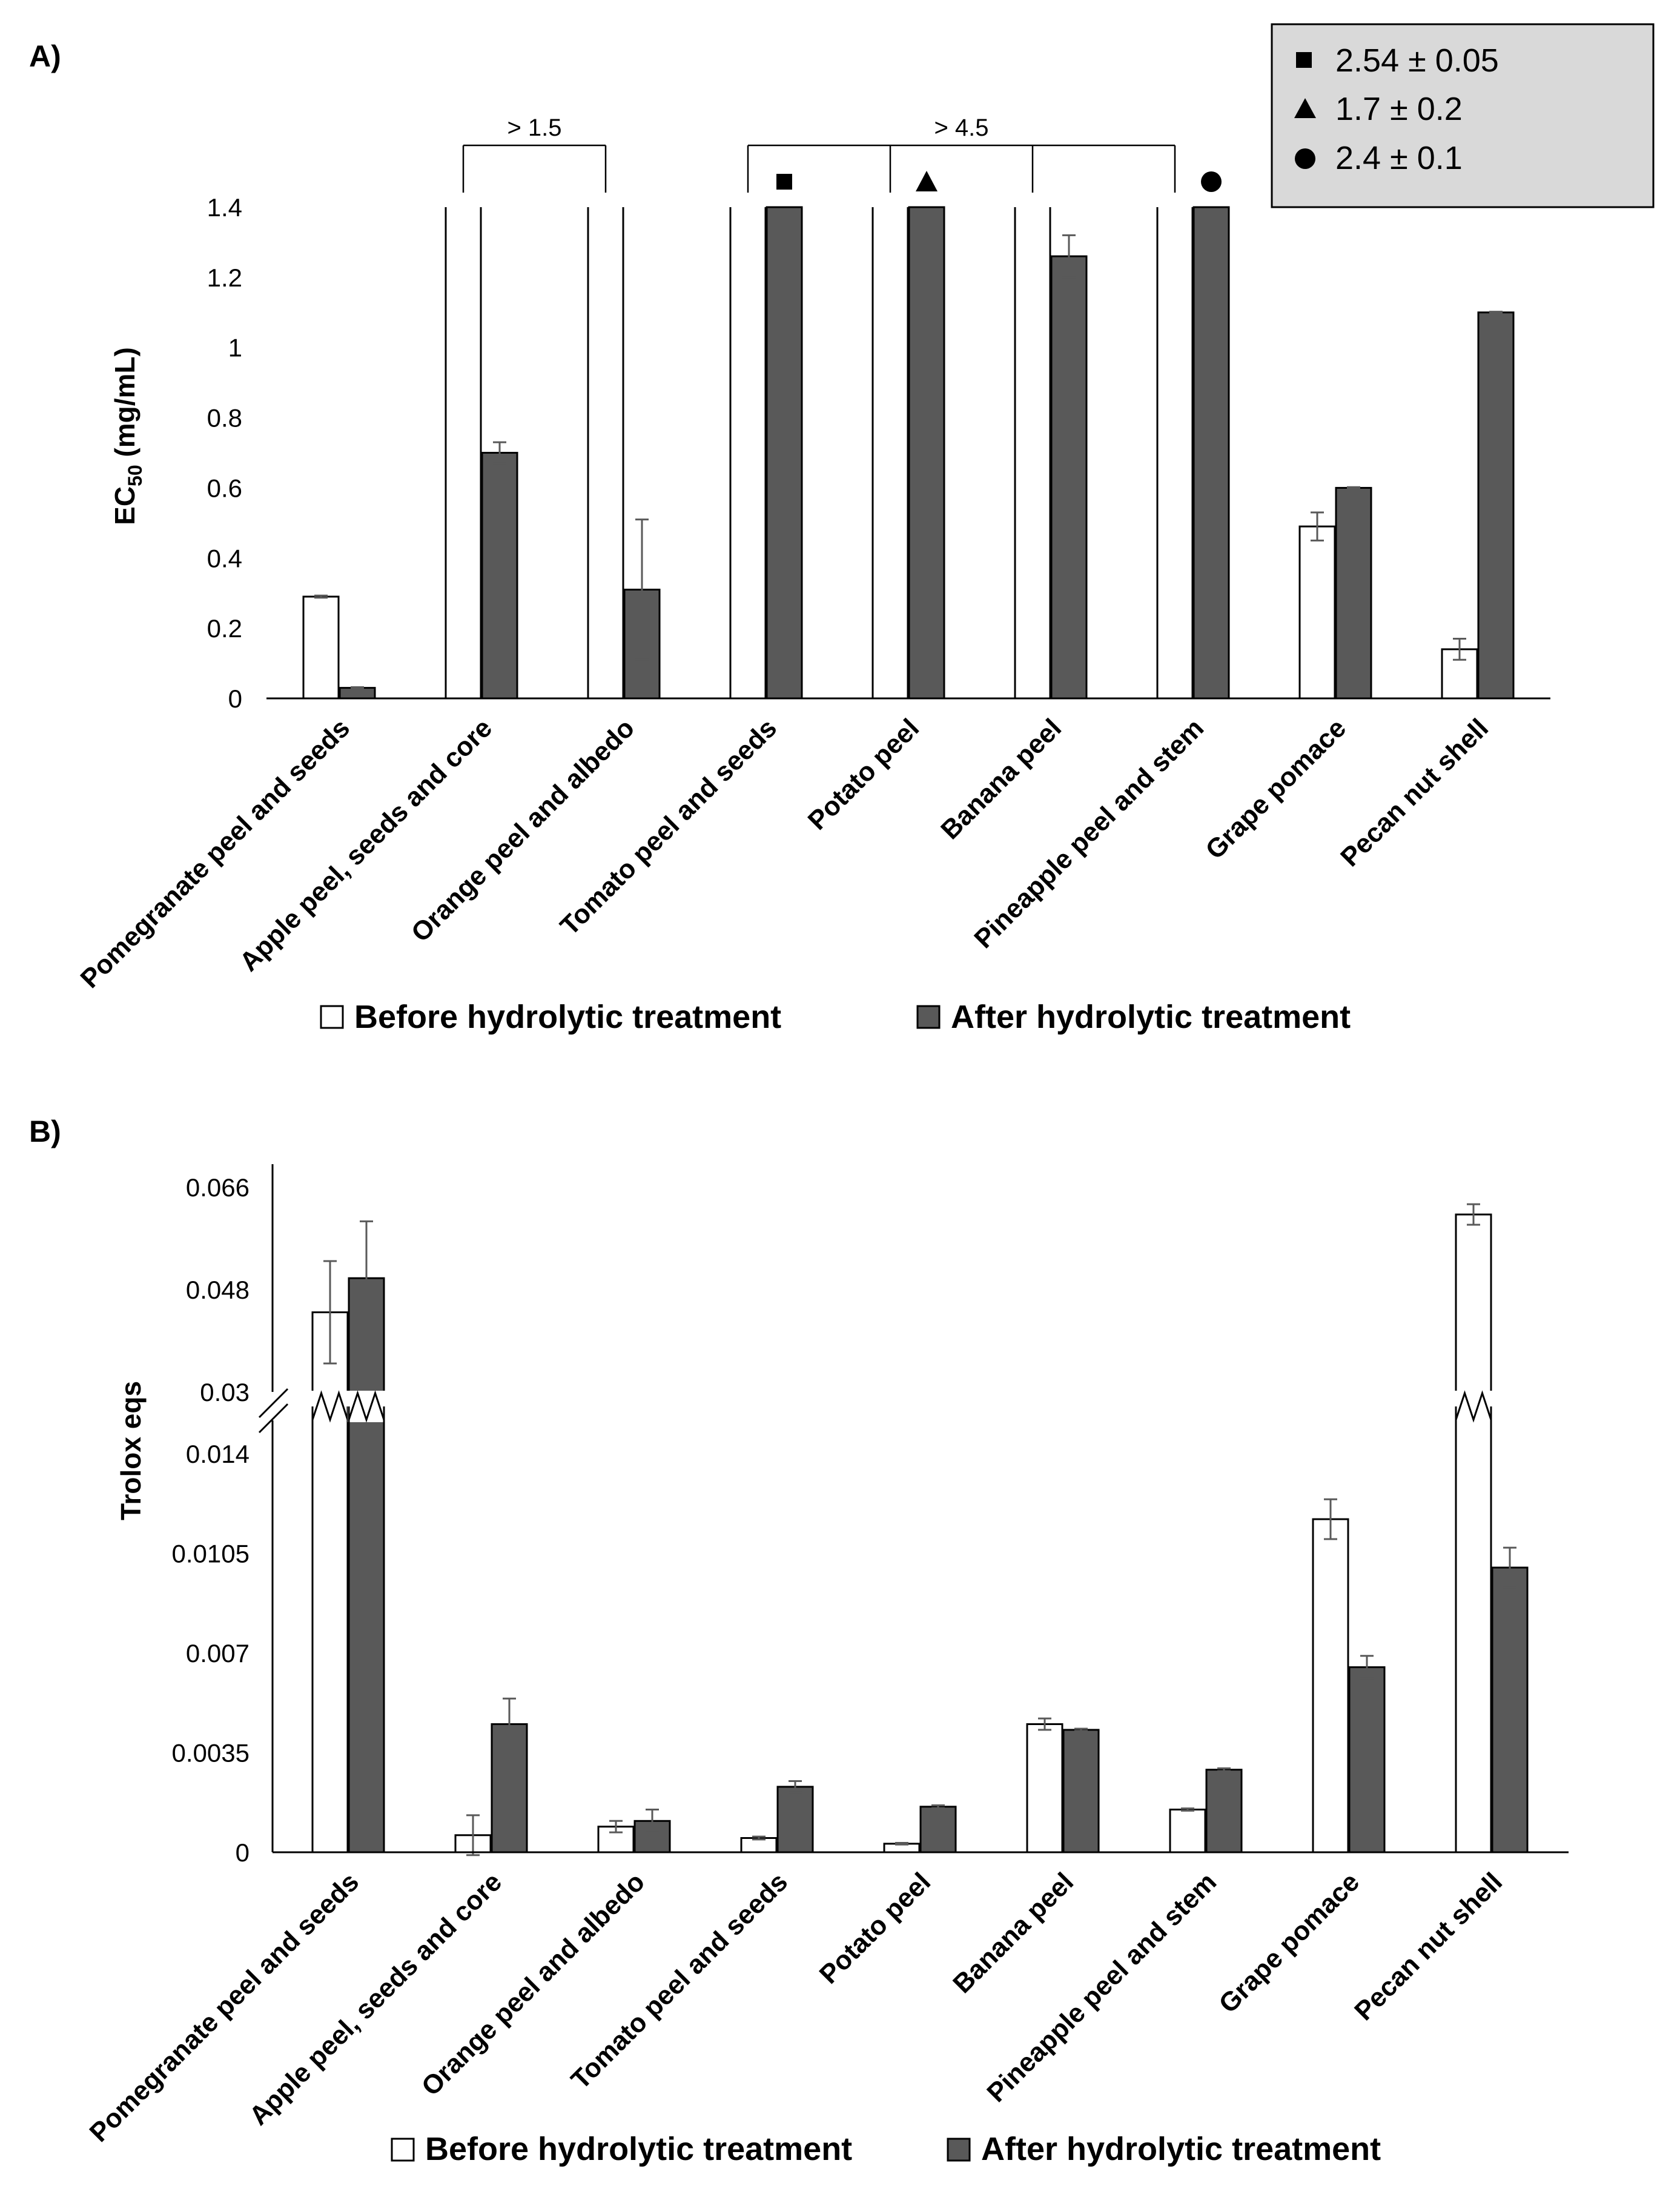 The image size is (1680, 2186). What do you see at coordinates (224, 453) in the screenshot?
I see `panel-a-y-ticks: 0 0.2 0.4 0.6 0.8 1 1.2 1.4` at bounding box center [224, 453].